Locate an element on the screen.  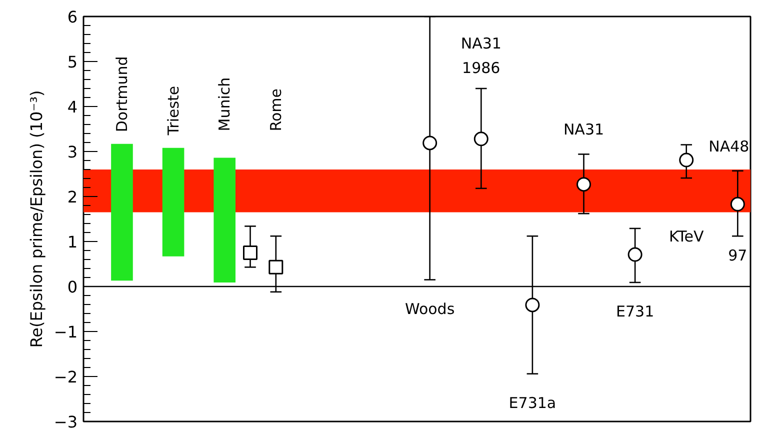
y-tick-label: −3 is located at coordinates (66, 422).